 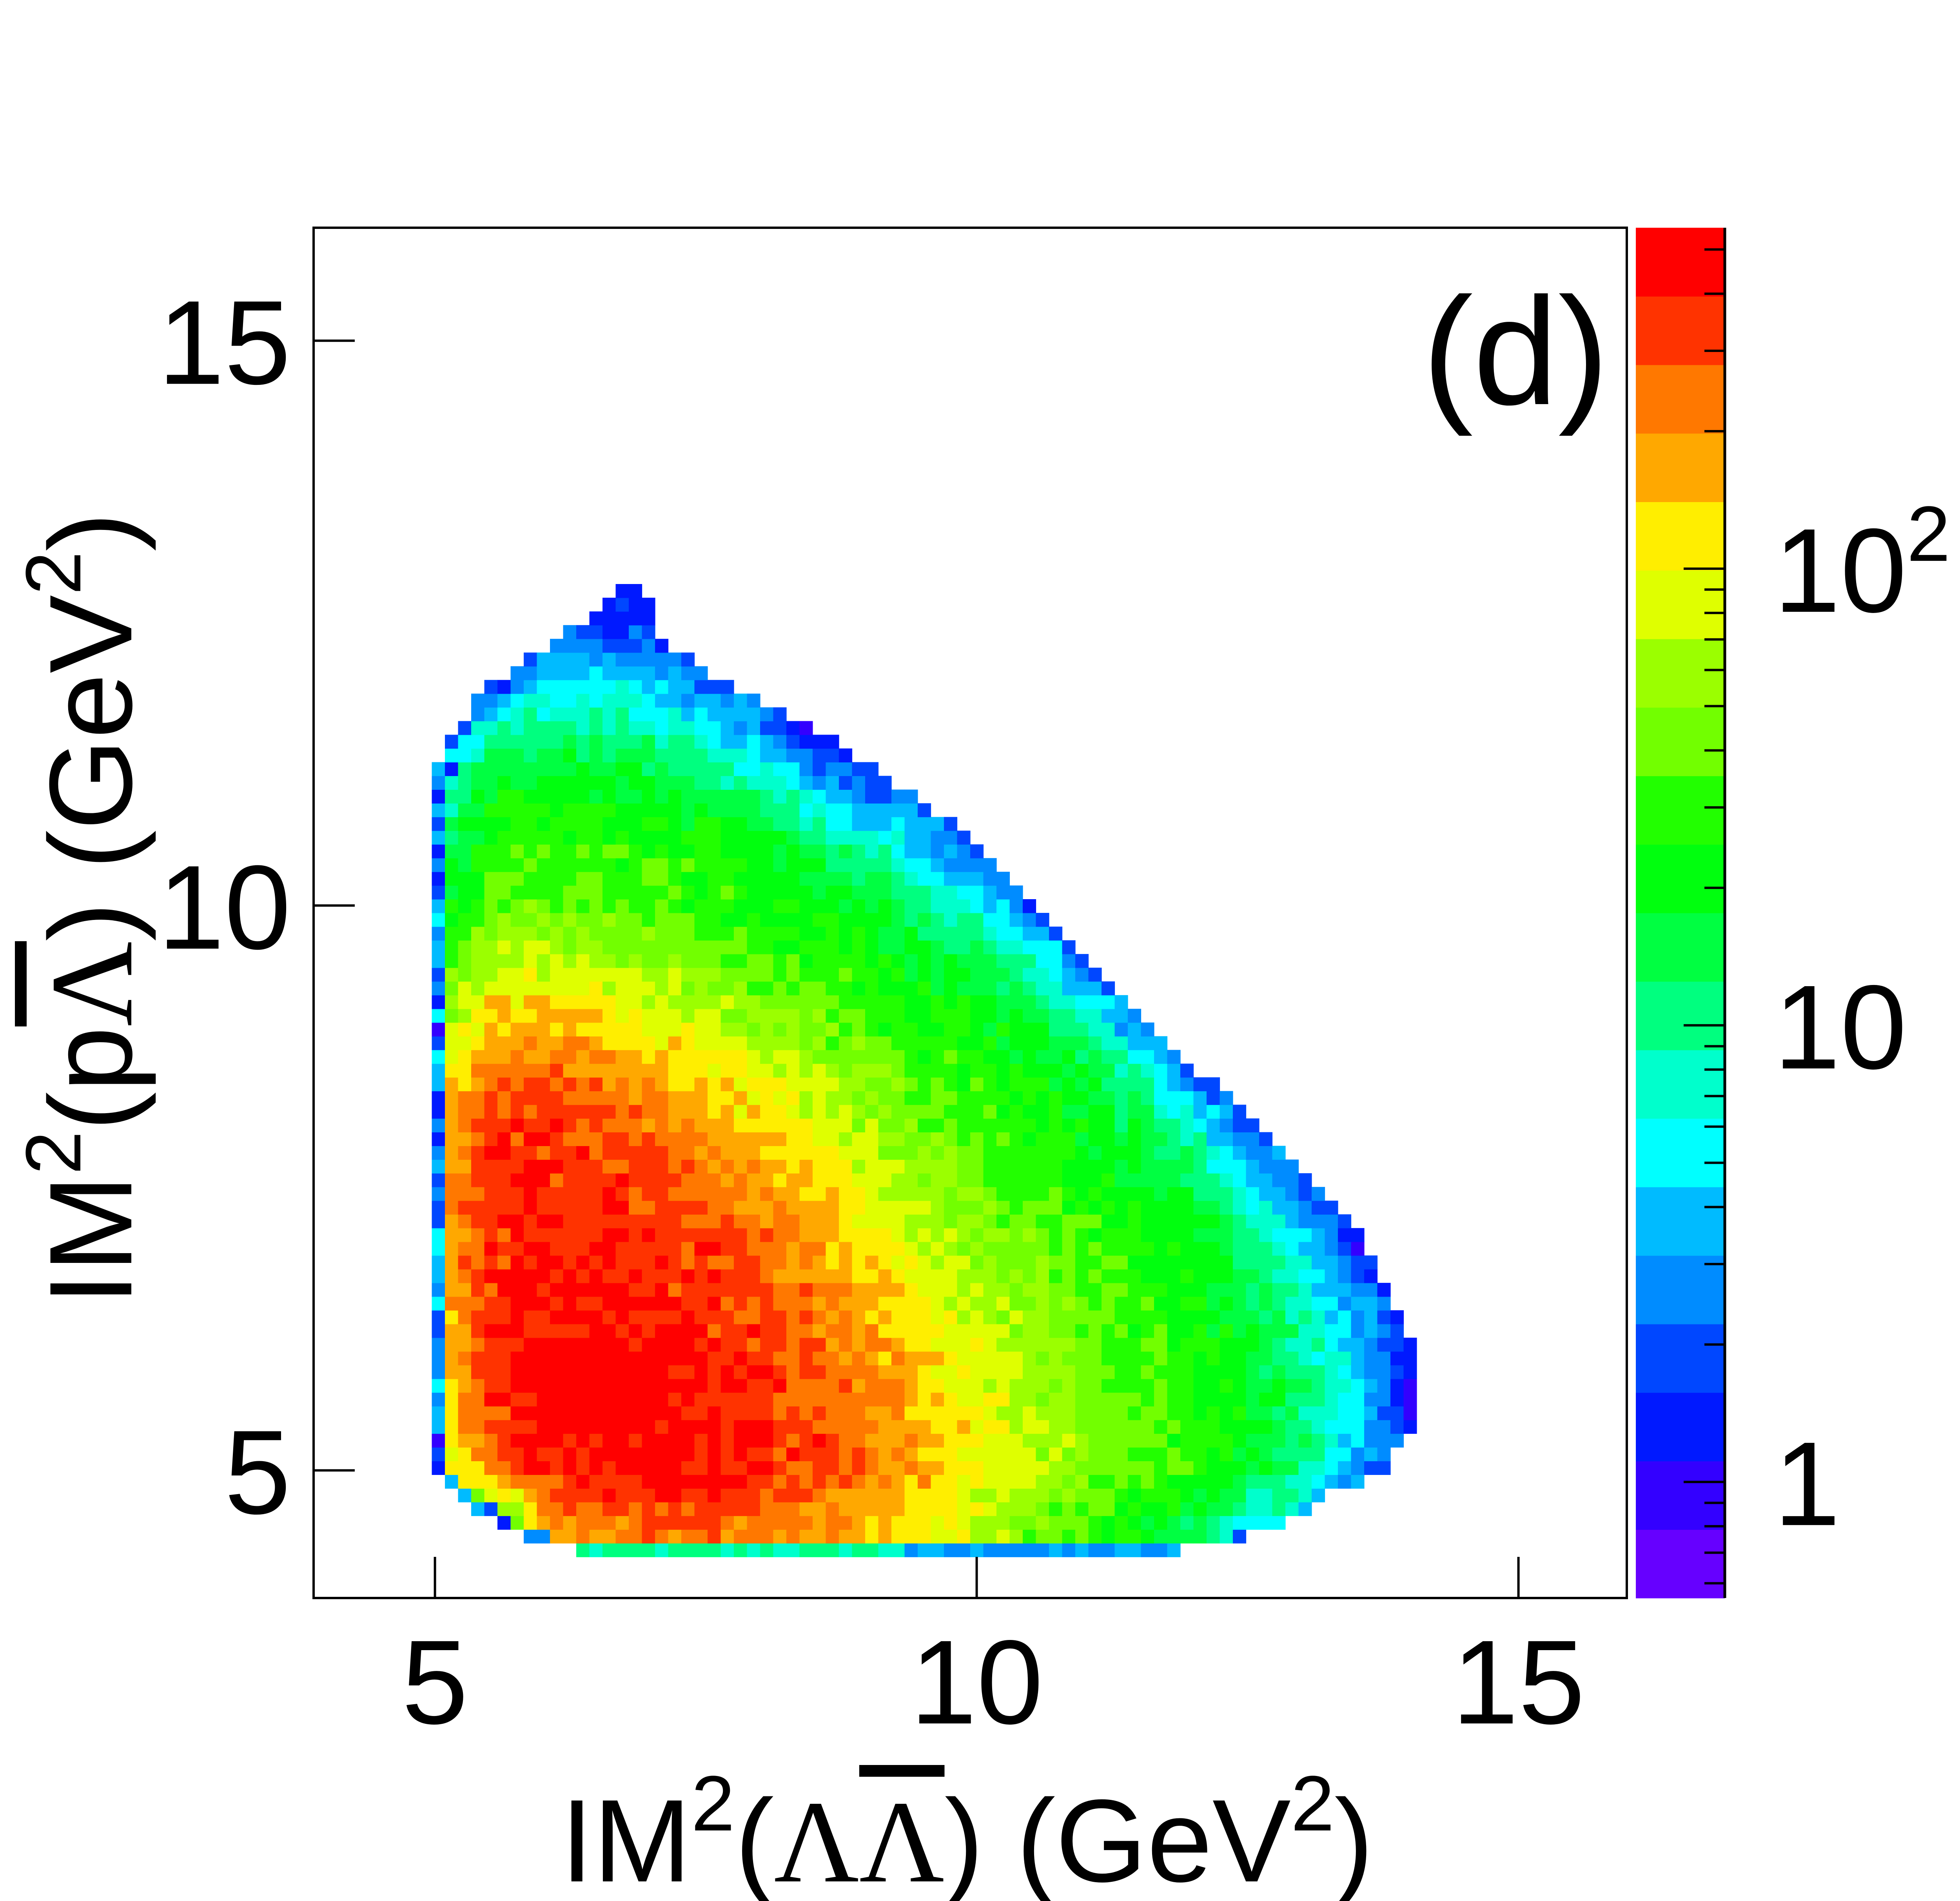 I want to click on x-tick-label: 5, so click(x=435, y=1682).